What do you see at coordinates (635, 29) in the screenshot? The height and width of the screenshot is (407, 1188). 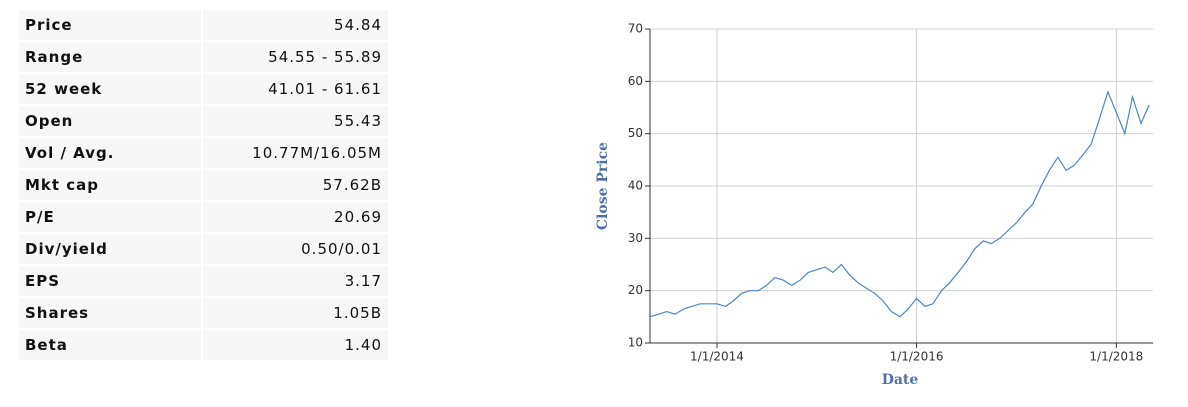 I see `y-tick-label: 70` at bounding box center [635, 29].